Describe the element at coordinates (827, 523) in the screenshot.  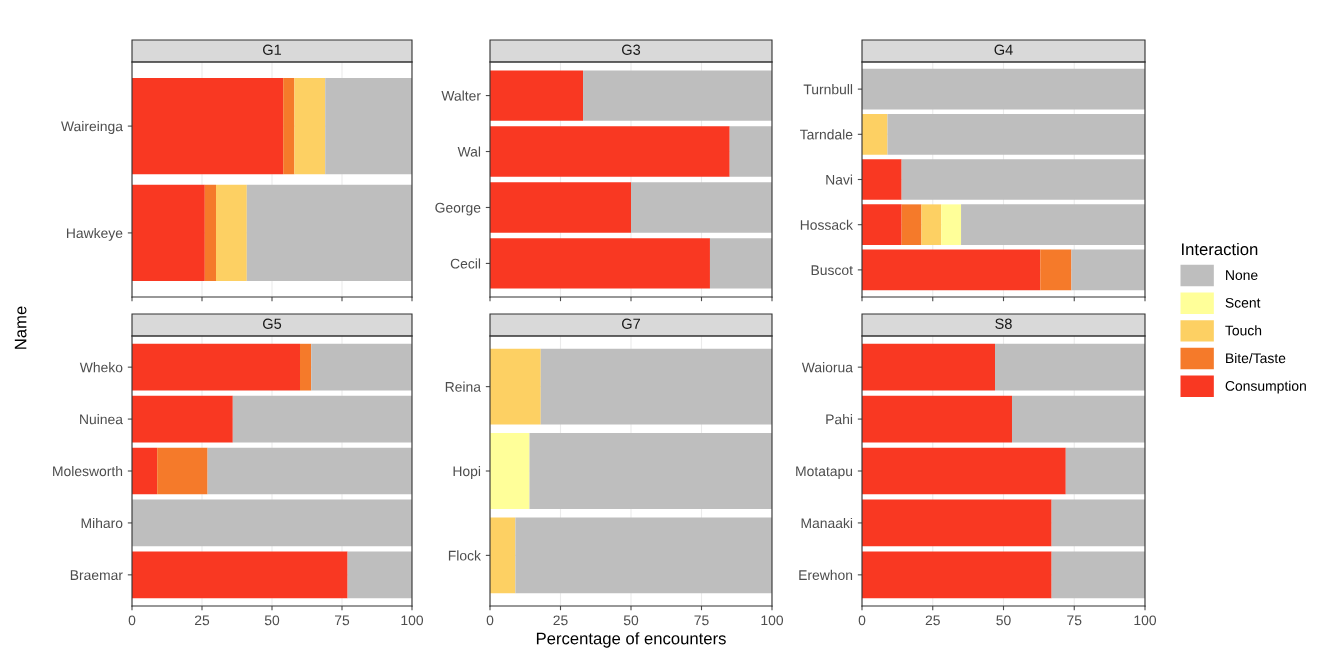
I see `y-tick-label: Manaaki` at that location.